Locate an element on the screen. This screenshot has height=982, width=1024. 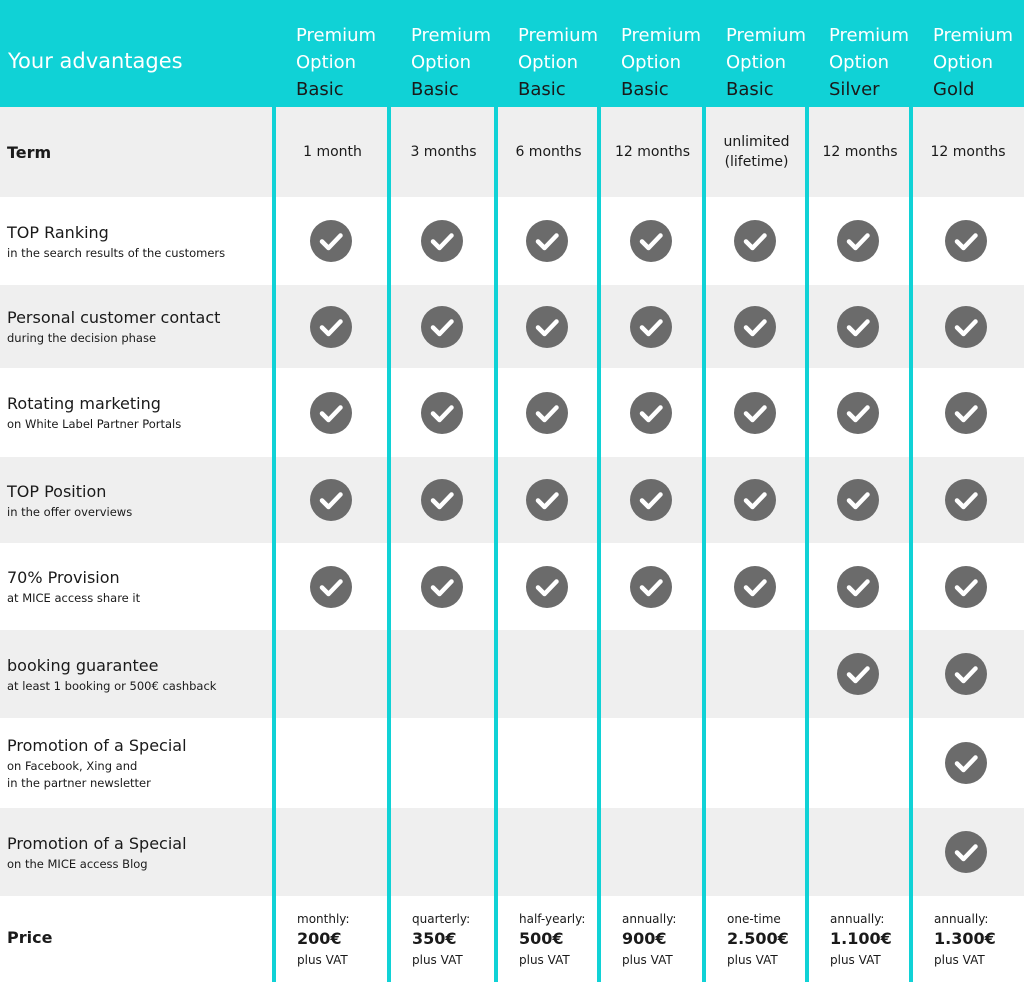
price-period: quarterly: is located at coordinates (441, 919).